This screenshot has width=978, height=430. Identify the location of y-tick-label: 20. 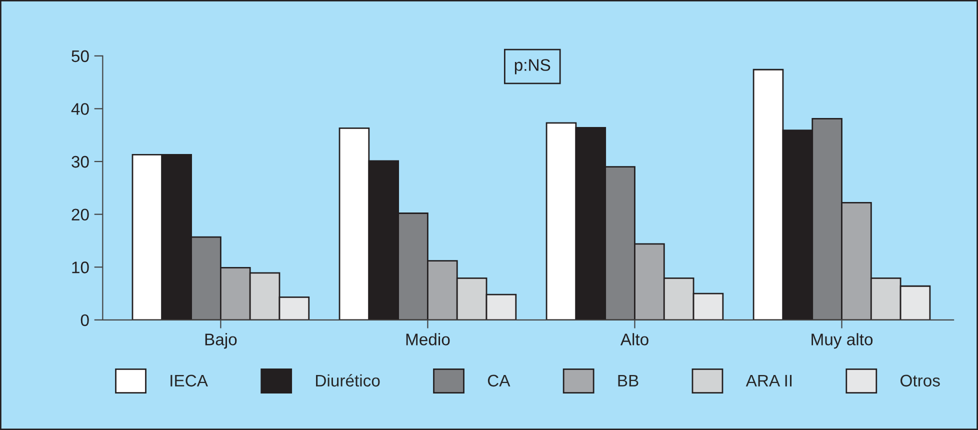
(80, 214).